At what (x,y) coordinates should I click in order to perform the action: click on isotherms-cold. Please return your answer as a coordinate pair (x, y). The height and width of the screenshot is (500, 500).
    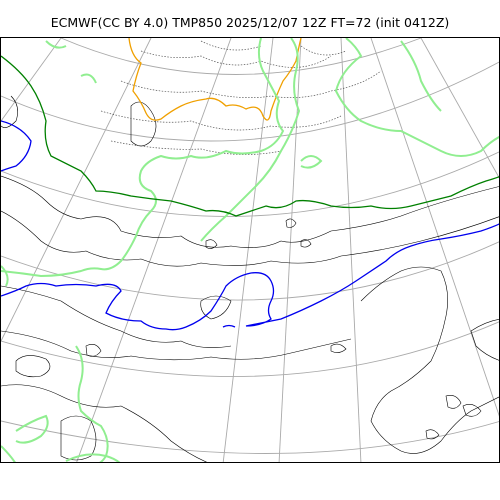
    Looking at the image, I should click on (241, 97).